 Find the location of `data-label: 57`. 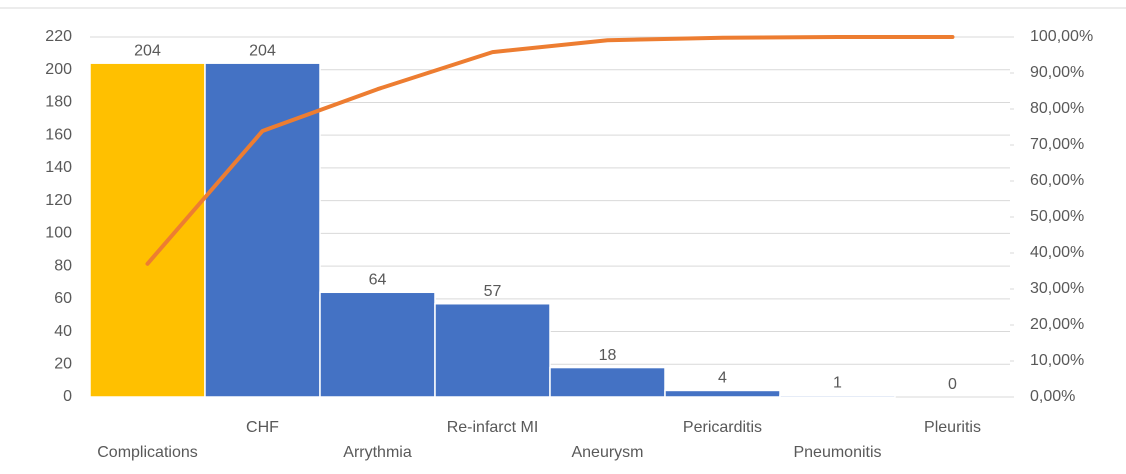

data-label: 57 is located at coordinates (493, 291).